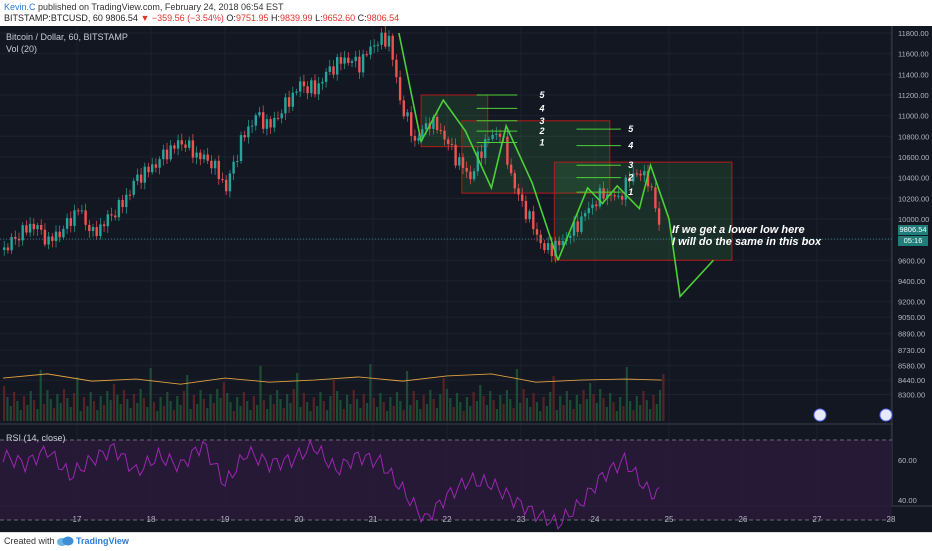  I want to click on footer: Created with TradingView, so click(466, 541).